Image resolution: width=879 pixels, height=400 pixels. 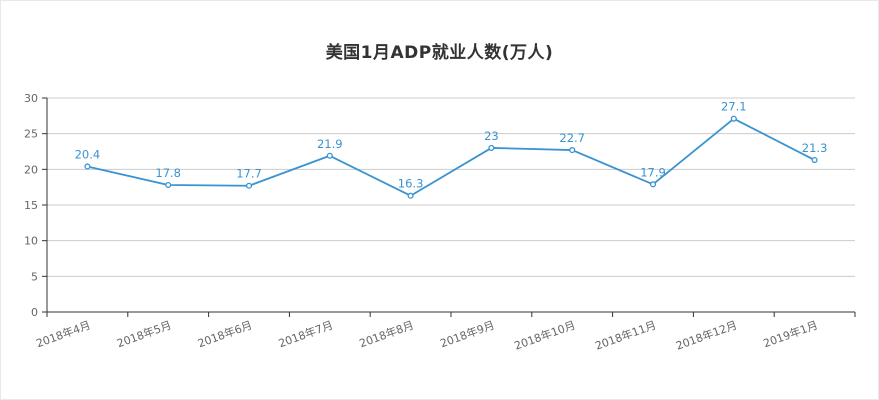 What do you see at coordinates (225, 334) in the screenshot?
I see `x-tick-label: 2018年6月` at bounding box center [225, 334].